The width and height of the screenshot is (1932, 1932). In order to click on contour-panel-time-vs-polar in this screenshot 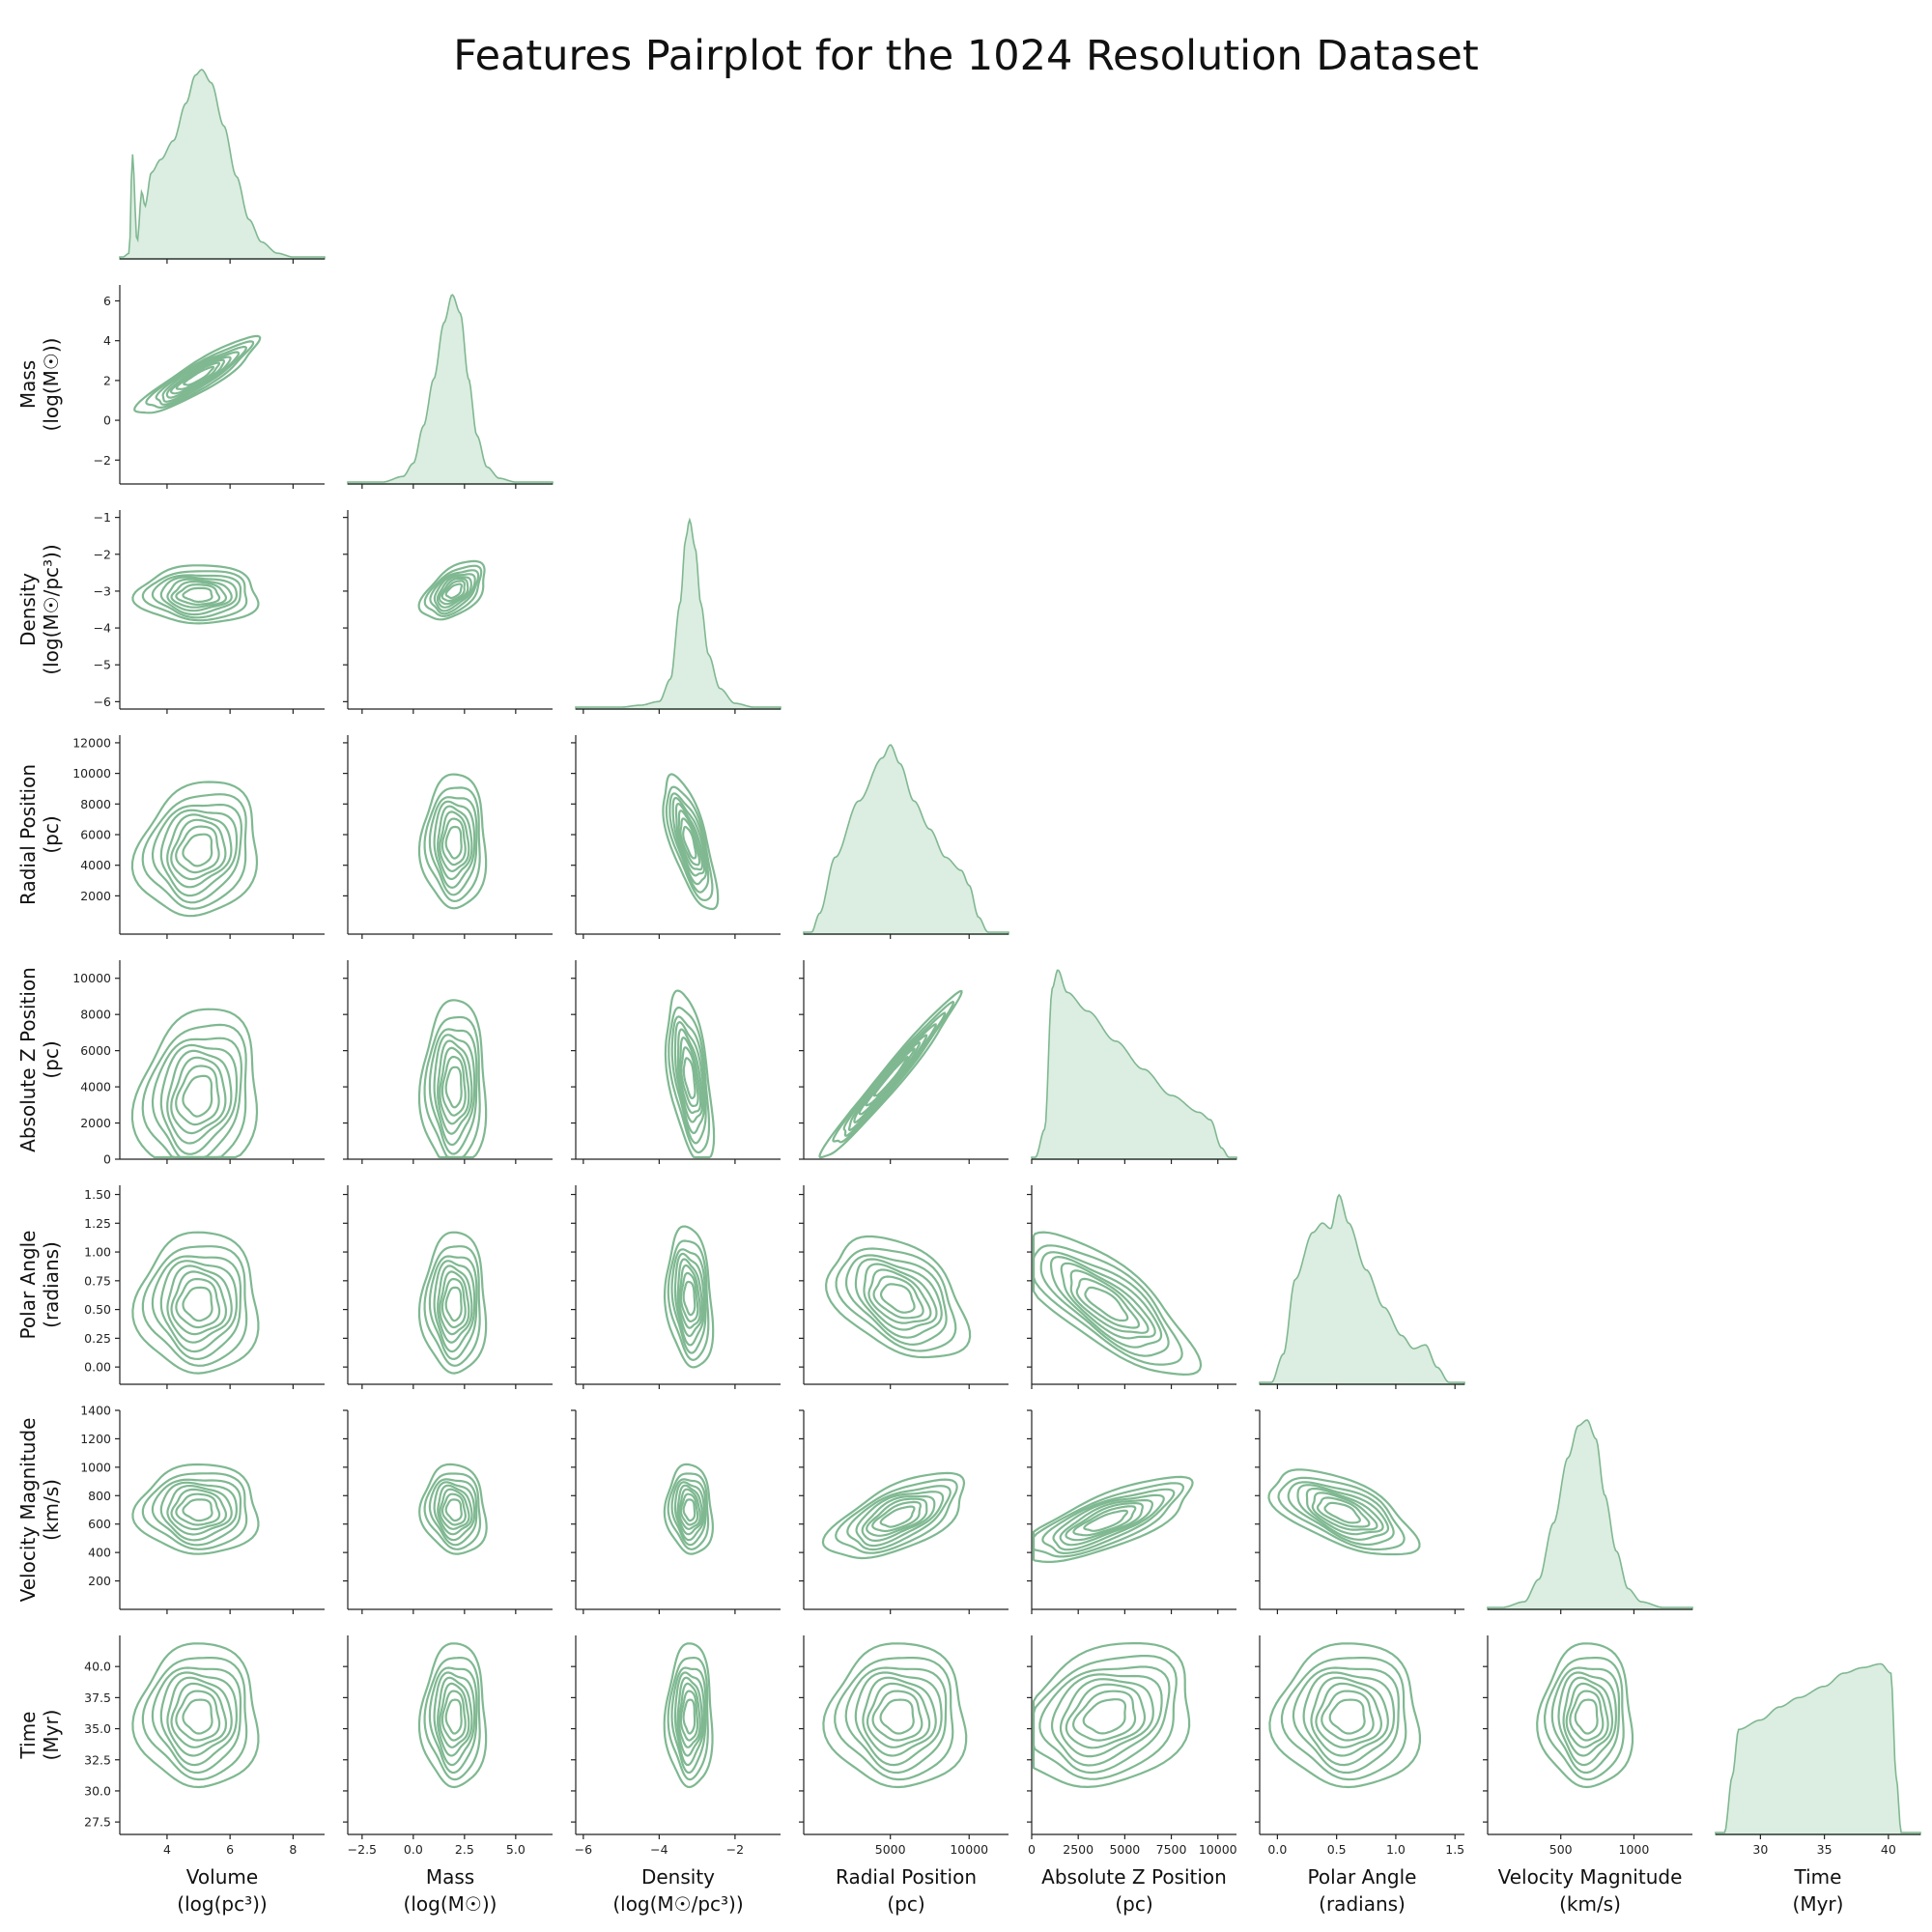, I will do `click(1344, 1715)`.